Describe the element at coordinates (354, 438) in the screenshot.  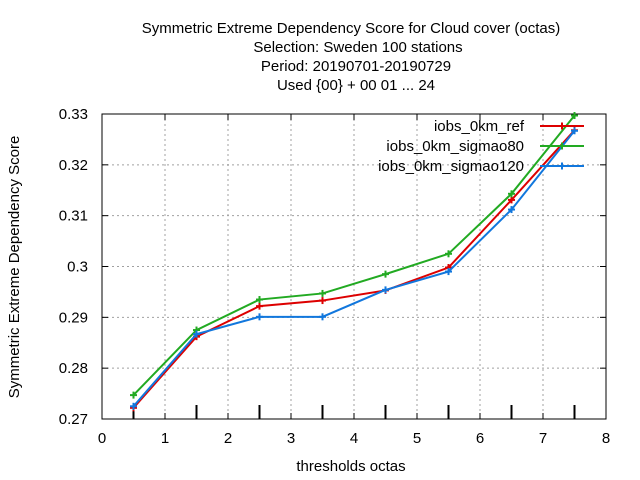
I see `x-tick-label: 4` at that location.